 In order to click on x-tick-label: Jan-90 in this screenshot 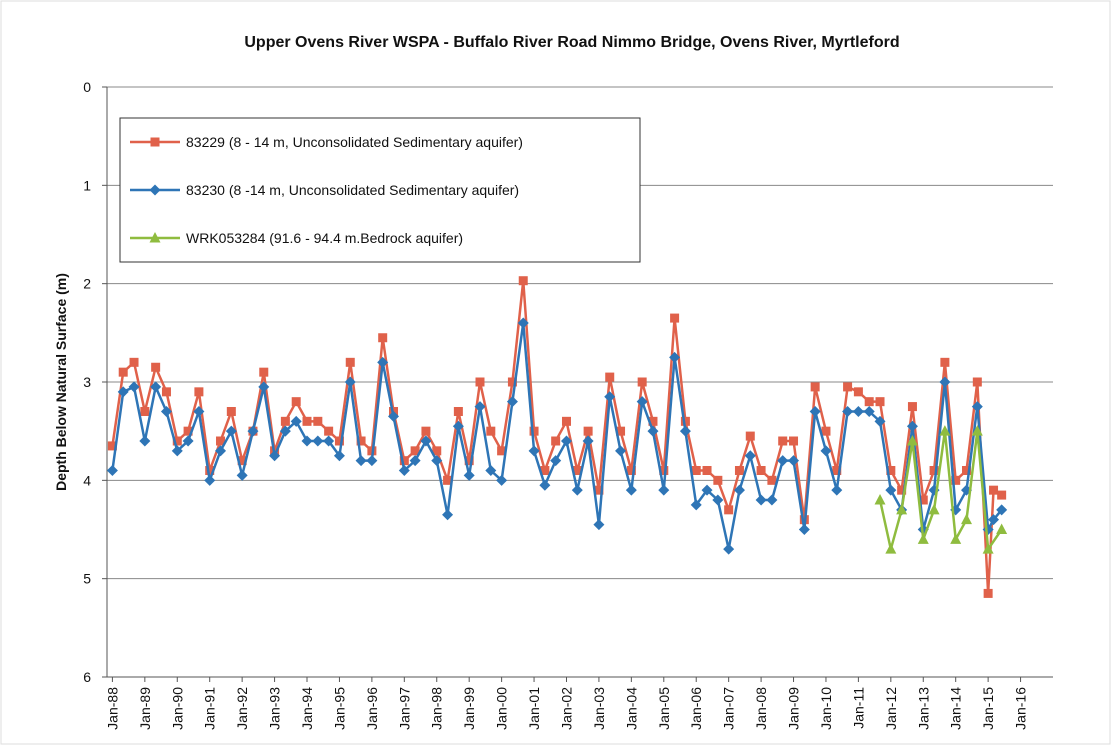, I will do `click(177, 708)`.